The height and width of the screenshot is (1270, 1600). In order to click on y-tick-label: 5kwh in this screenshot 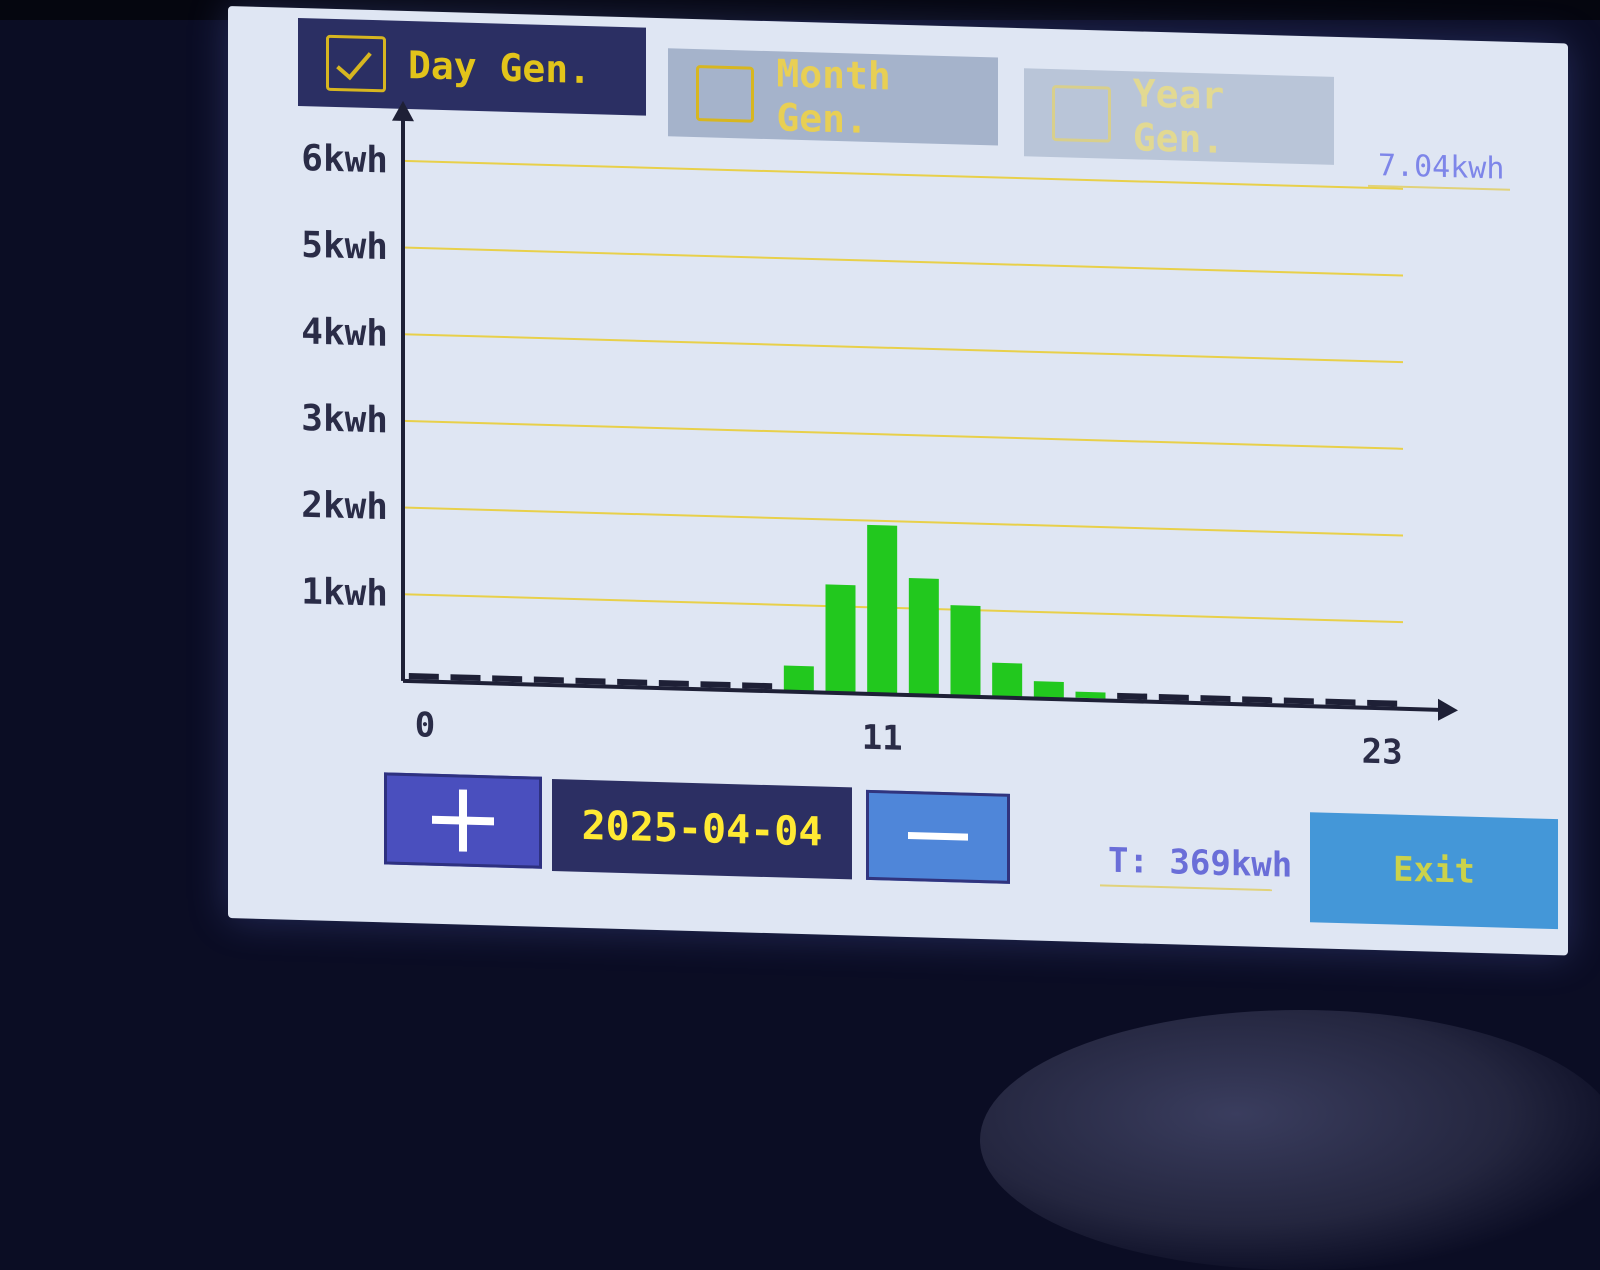, I will do `click(344, 246)`.